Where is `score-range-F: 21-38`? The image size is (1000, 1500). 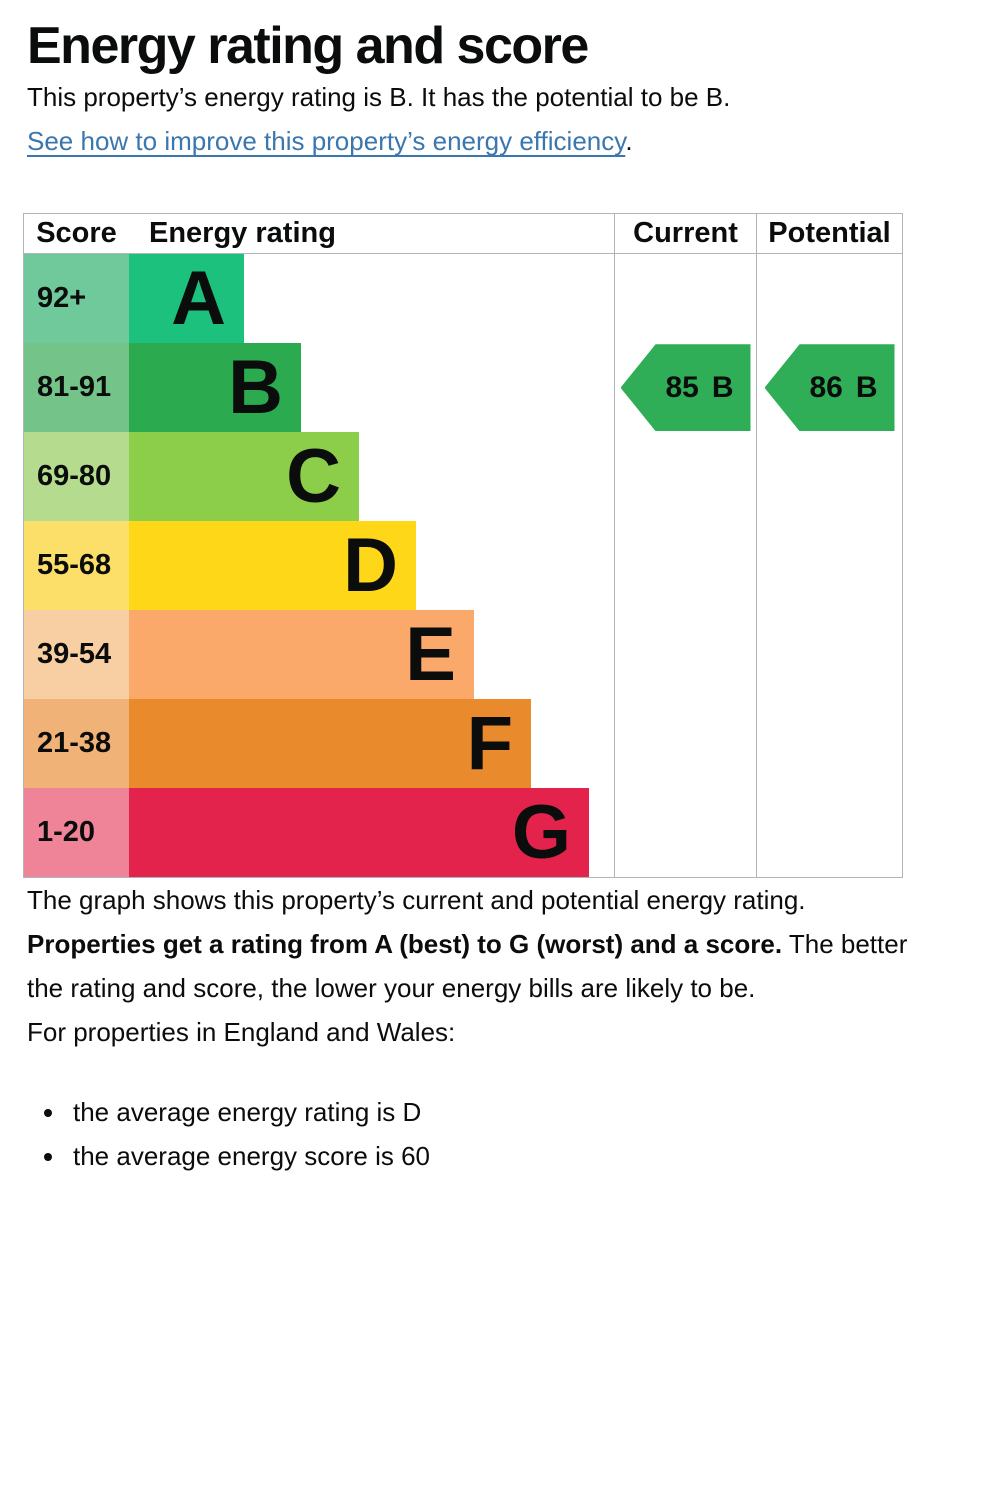 score-range-F: 21-38 is located at coordinates (76, 744).